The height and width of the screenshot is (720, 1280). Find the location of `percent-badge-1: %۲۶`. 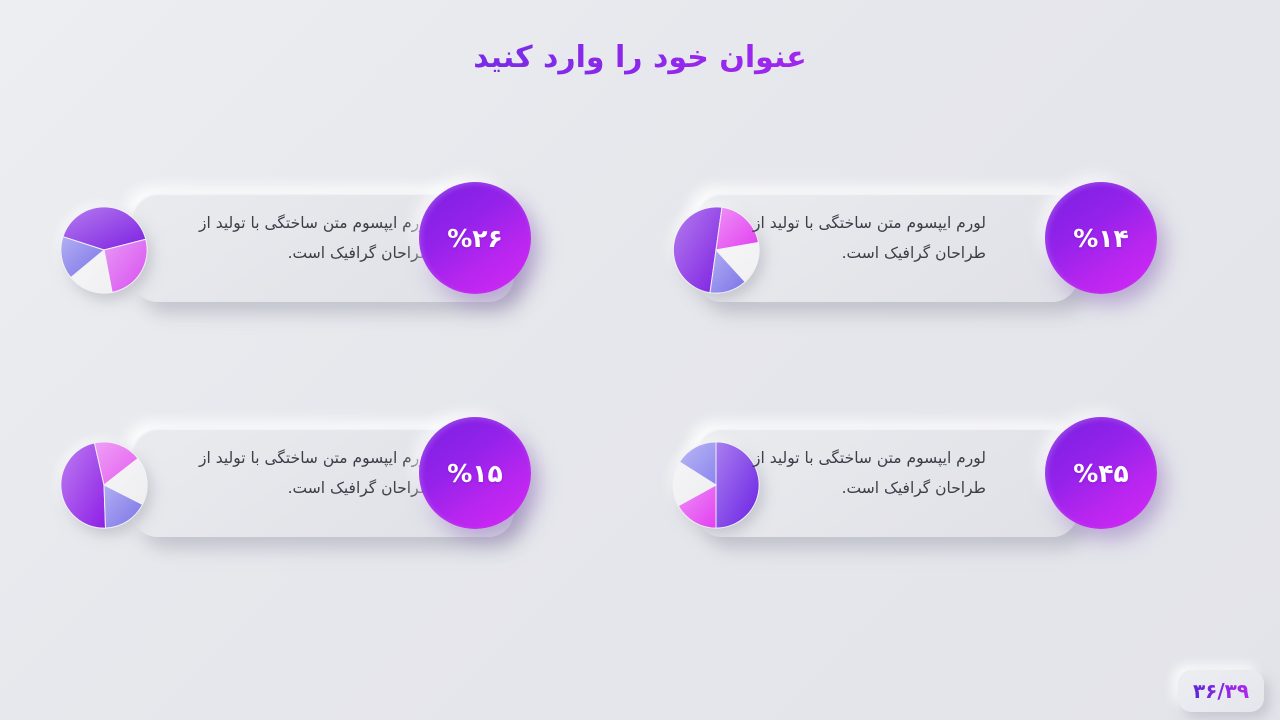

percent-badge-1: %۲۶ is located at coordinates (475, 238).